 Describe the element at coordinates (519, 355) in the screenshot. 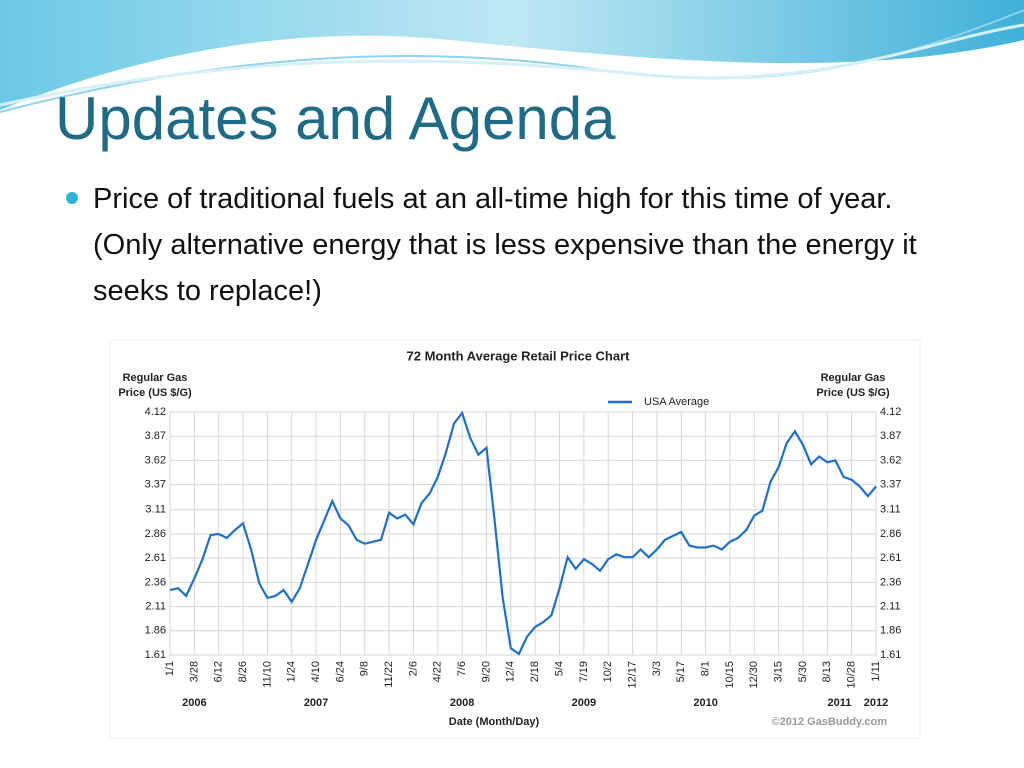

I see `chart-title: 72 Month Average Retail Price Chart` at that location.